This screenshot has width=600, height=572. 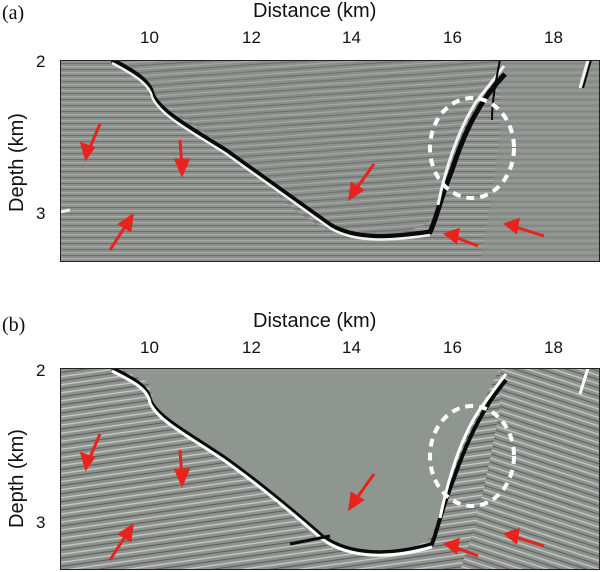 What do you see at coordinates (451, 236) in the screenshot?
I see `panel-a-arrow-5-head` at bounding box center [451, 236].